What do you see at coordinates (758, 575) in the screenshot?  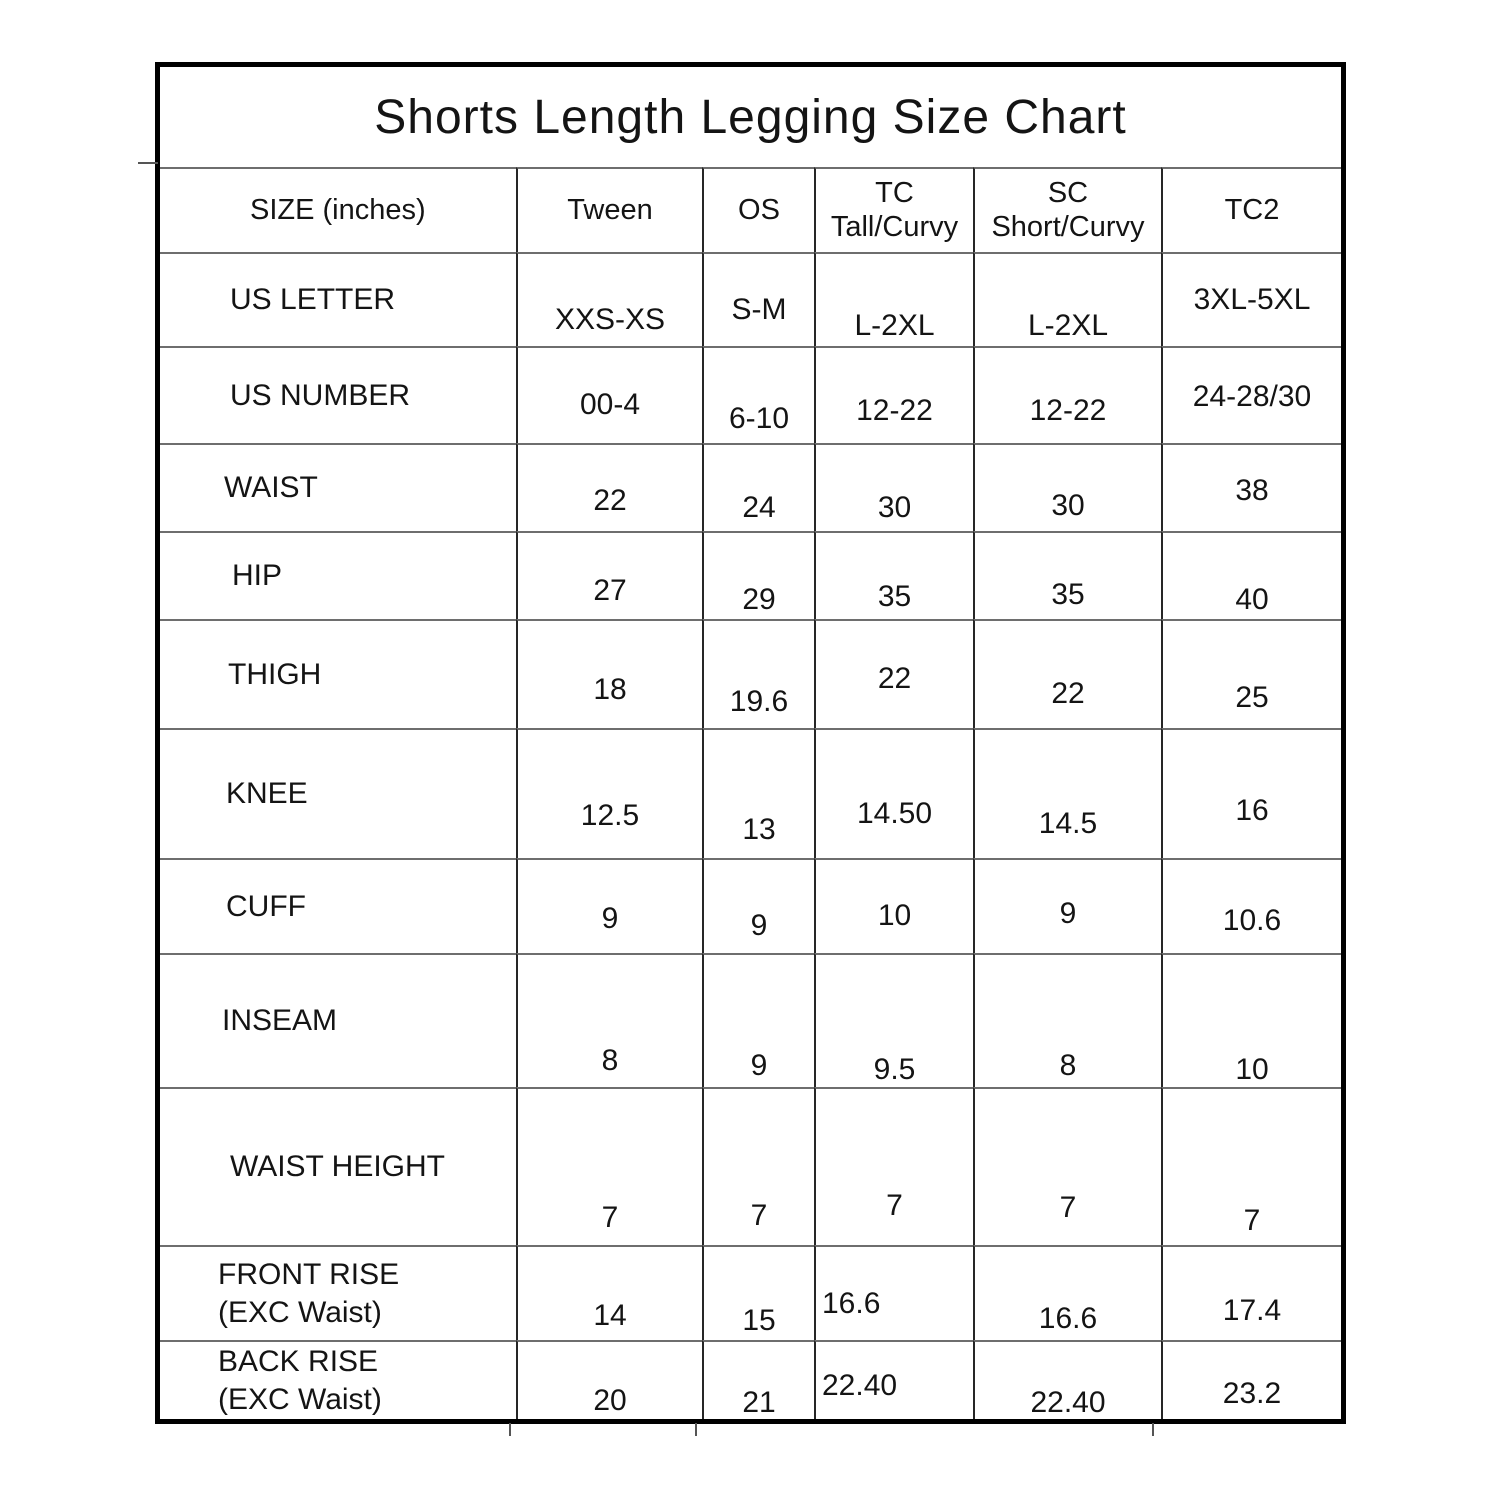 I see `cell-hip-os: 29` at bounding box center [758, 575].